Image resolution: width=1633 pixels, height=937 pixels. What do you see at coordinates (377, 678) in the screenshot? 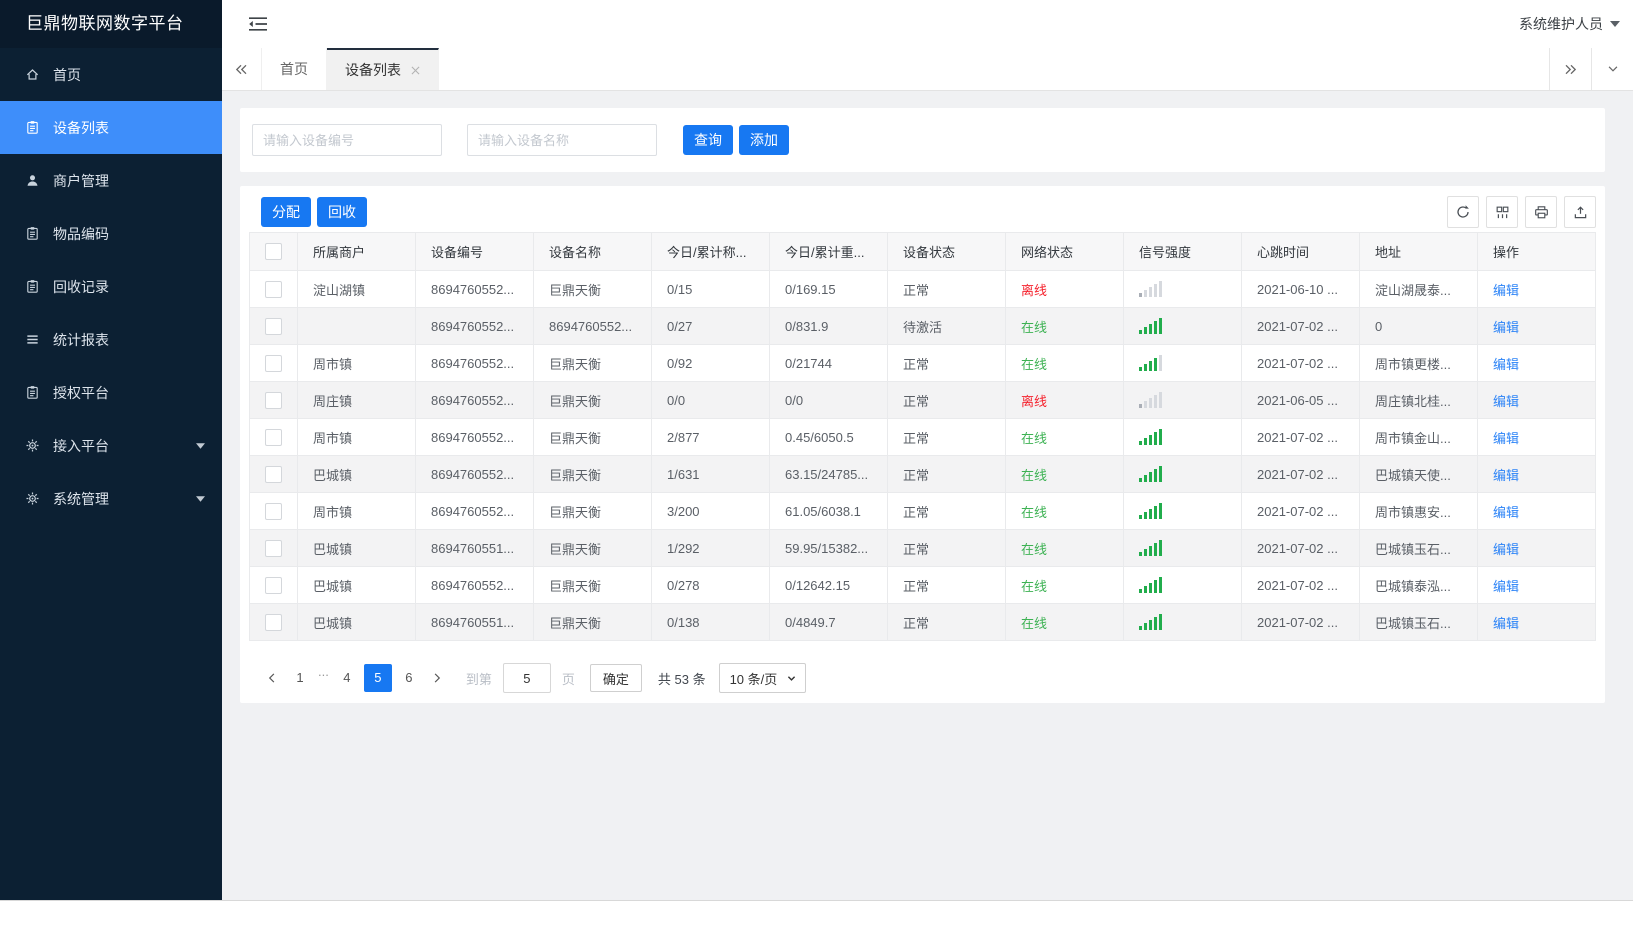
I see `page-number-5: 5` at bounding box center [377, 678].